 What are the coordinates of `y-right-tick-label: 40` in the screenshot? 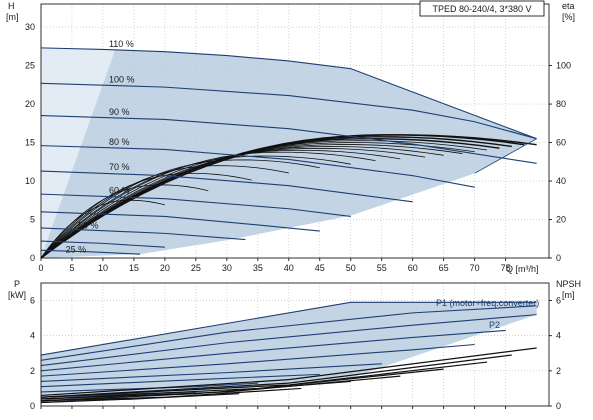 It's located at (561, 181).